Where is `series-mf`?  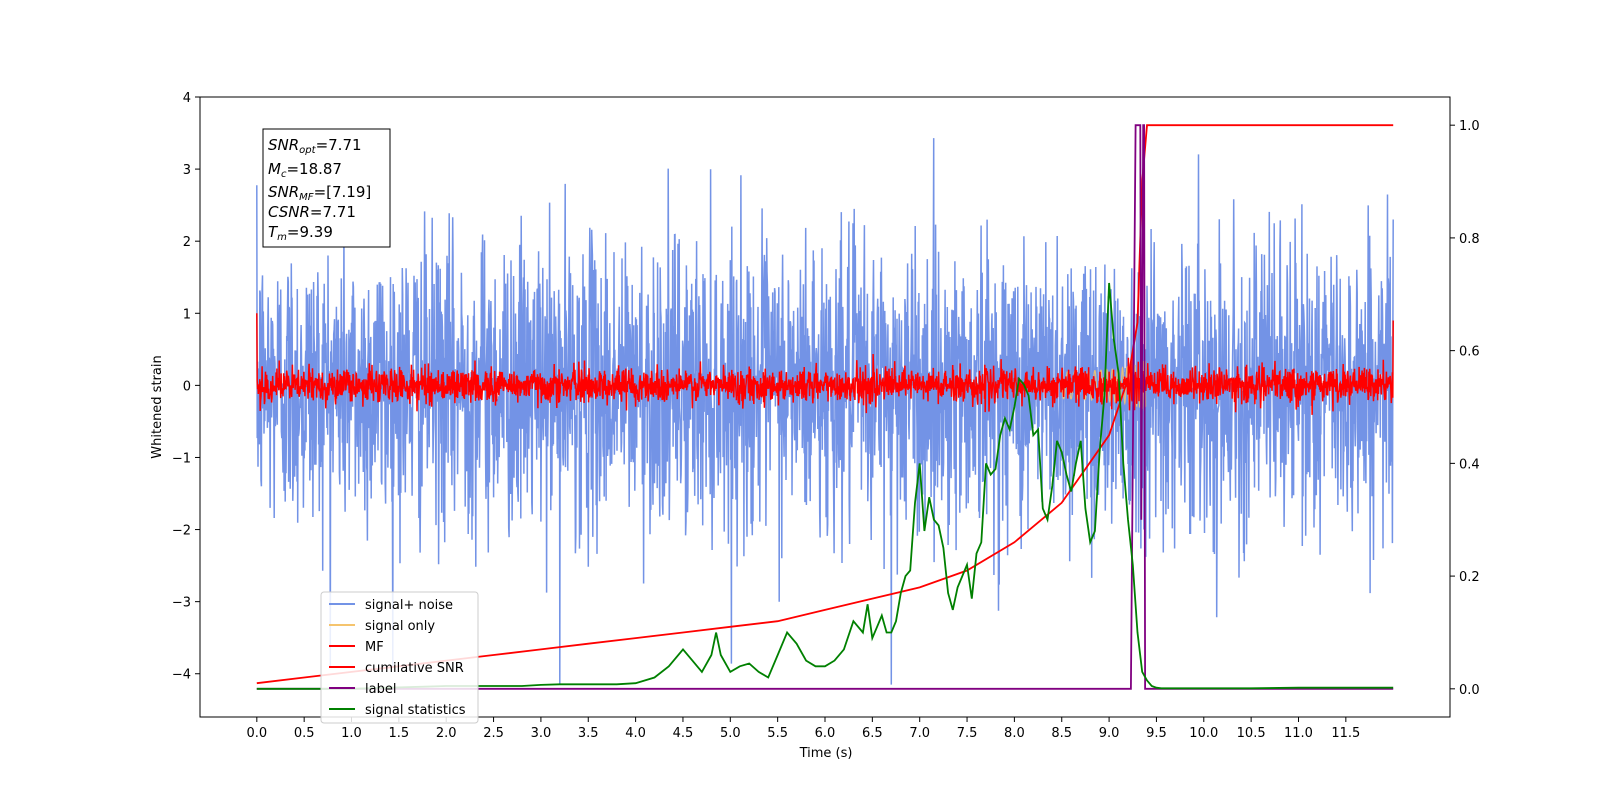
series-mf is located at coordinates (825, 364).